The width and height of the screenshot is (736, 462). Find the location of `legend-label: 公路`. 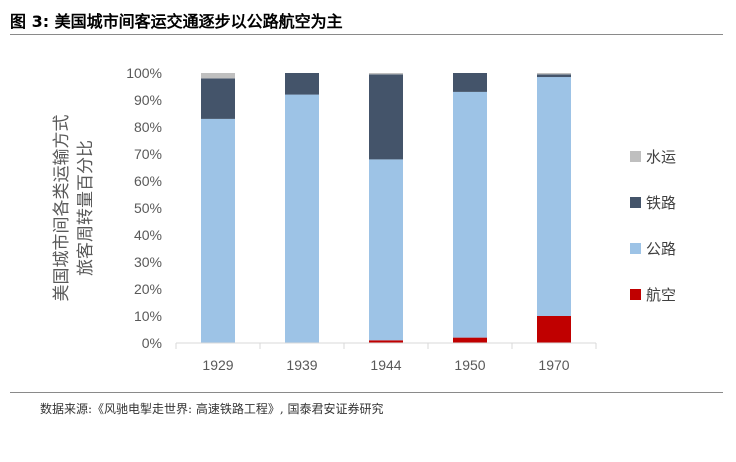

legend-label: 公路 is located at coordinates (661, 249).